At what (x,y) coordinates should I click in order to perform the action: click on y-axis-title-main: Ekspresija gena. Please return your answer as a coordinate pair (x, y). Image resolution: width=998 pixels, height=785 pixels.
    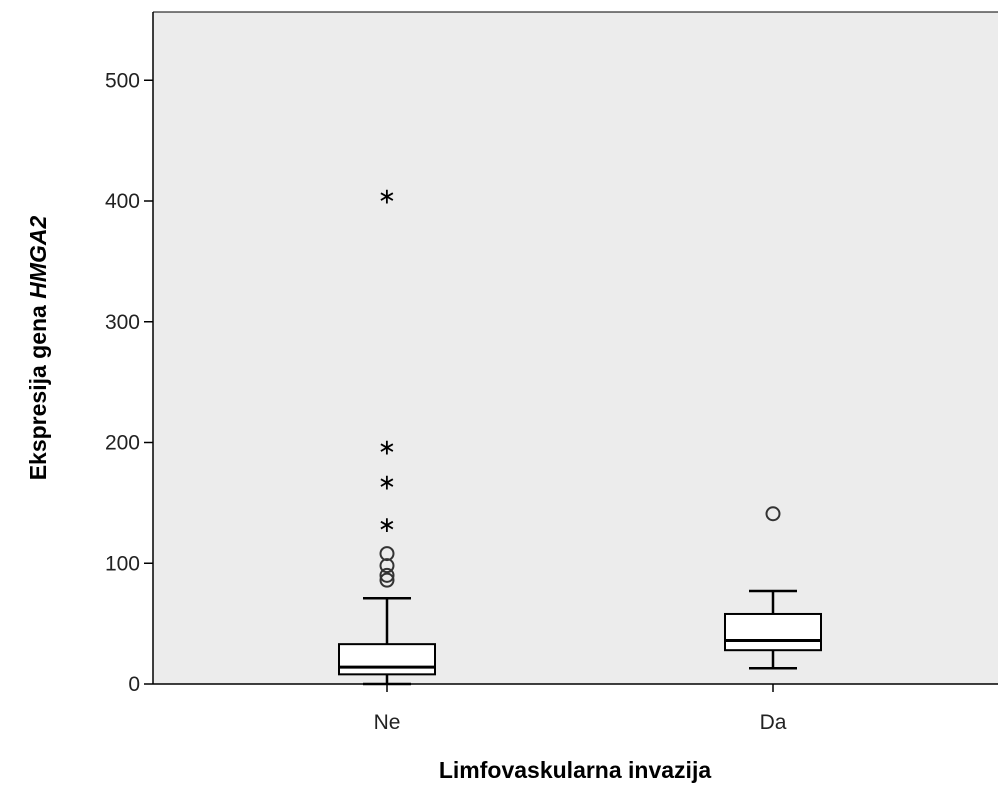
    Looking at the image, I should click on (38, 390).